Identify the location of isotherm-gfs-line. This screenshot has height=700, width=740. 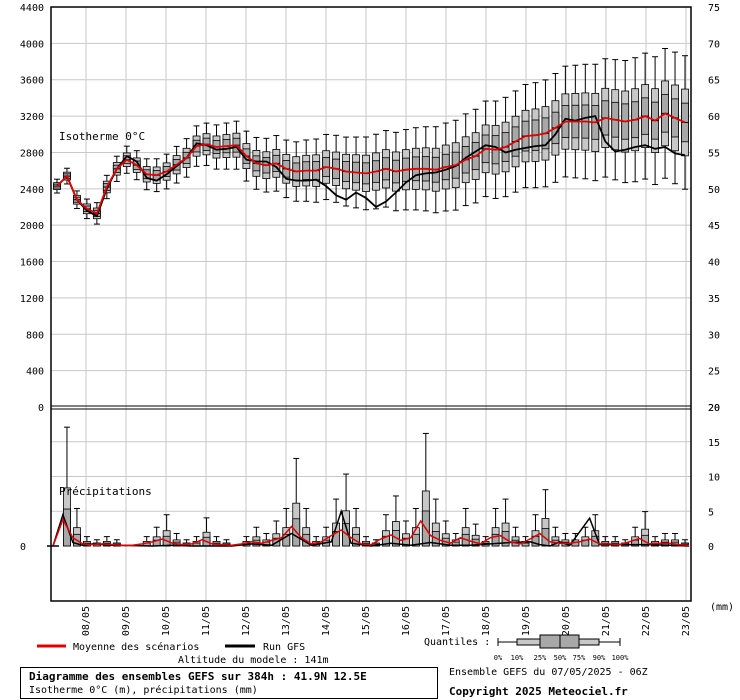
(371, 166).